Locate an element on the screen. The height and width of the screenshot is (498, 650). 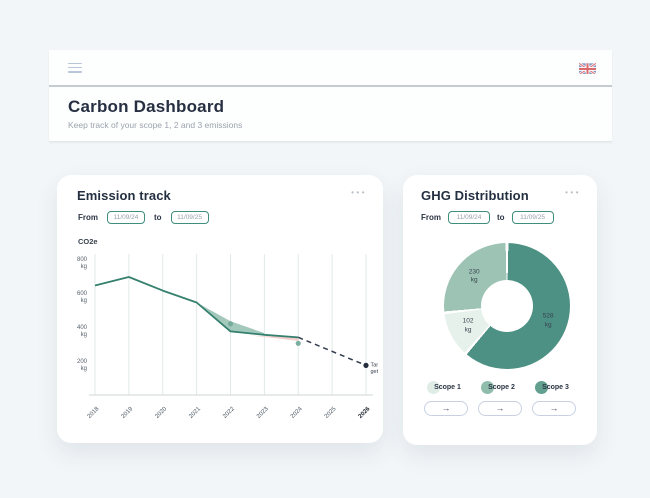
svg-text: 2020 is located at coordinates (161, 413).